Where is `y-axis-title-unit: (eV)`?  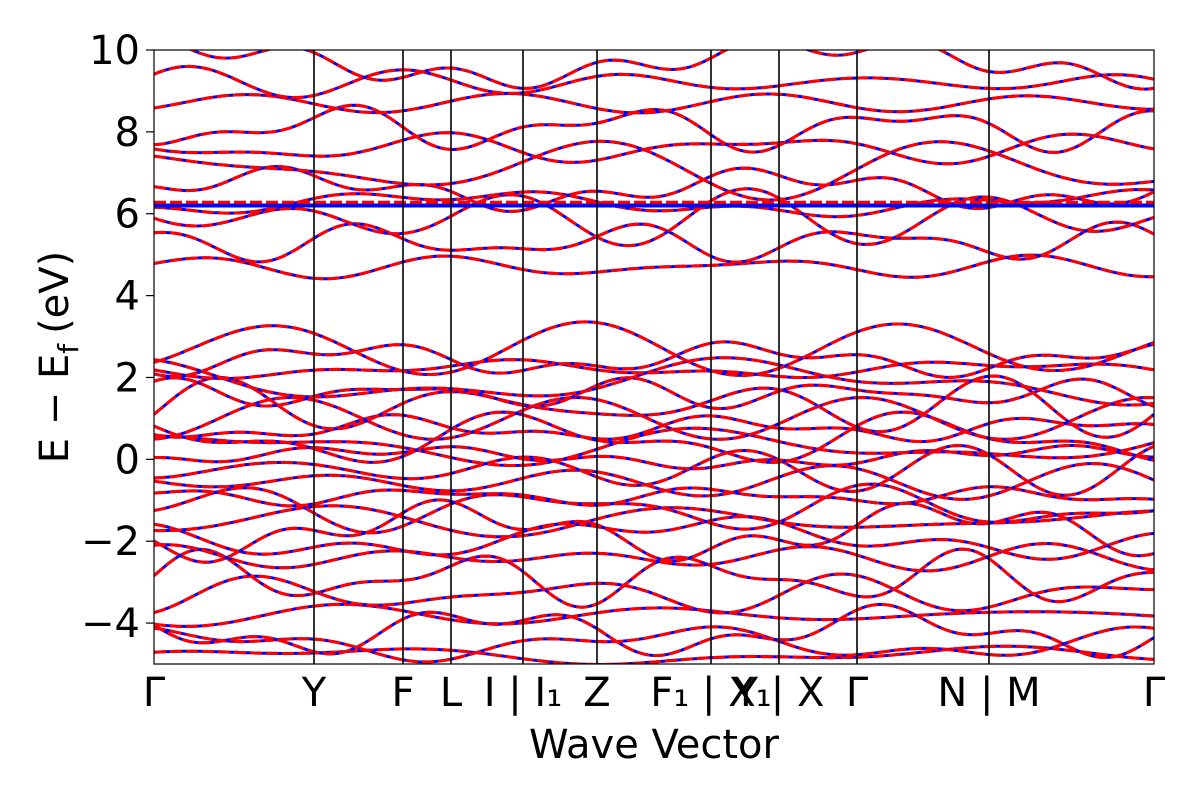 y-axis-title-unit: (eV) is located at coordinates (55, 292).